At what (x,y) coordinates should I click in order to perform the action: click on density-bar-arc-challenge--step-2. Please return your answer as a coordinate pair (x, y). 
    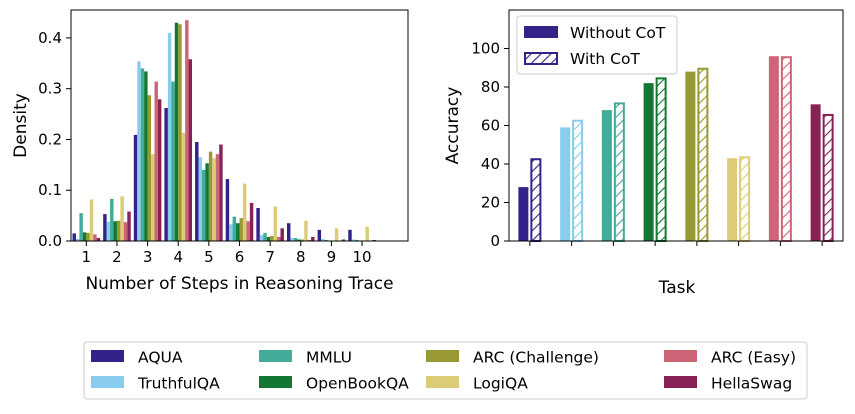
    Looking at the image, I should click on (118, 230).